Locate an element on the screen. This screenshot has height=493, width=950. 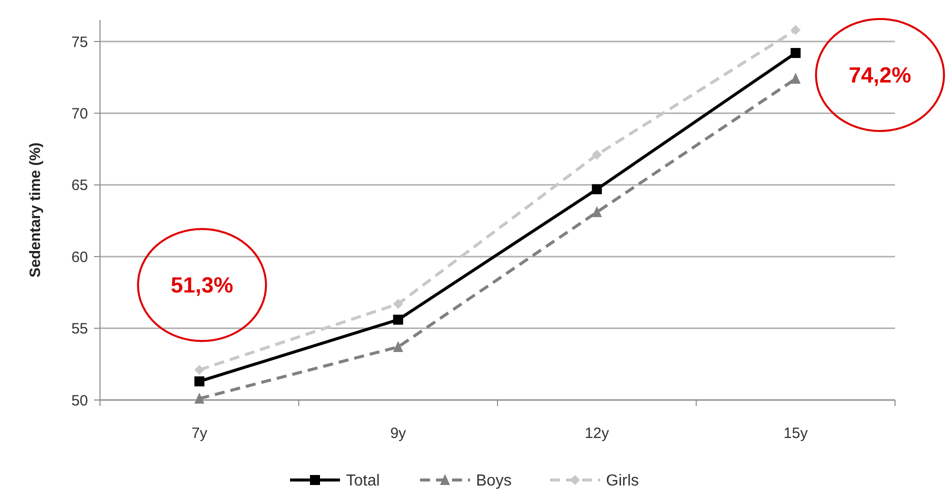
legend-label: Boys is located at coordinates (494, 481).